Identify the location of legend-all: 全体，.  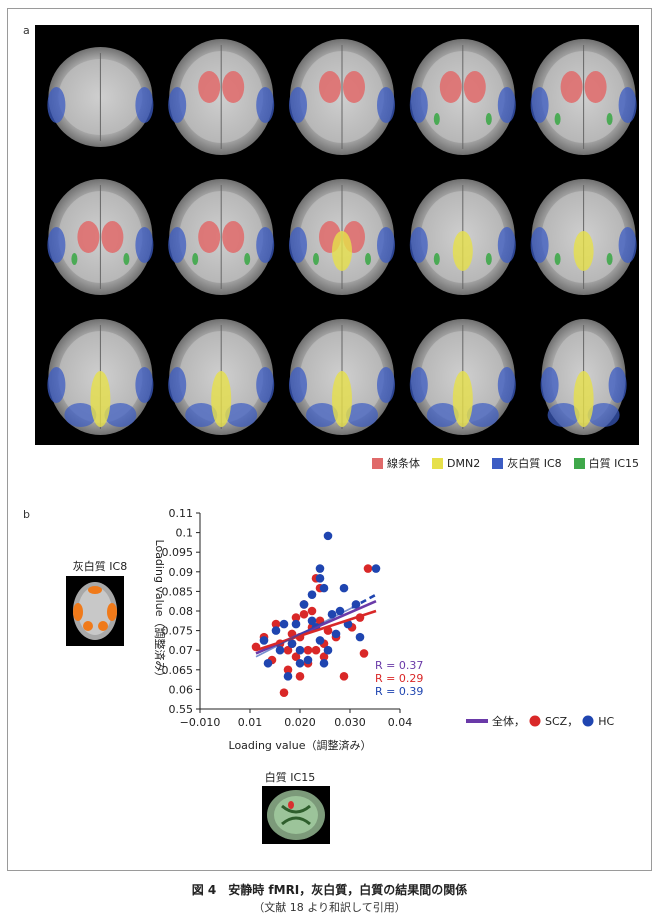
(508, 721).